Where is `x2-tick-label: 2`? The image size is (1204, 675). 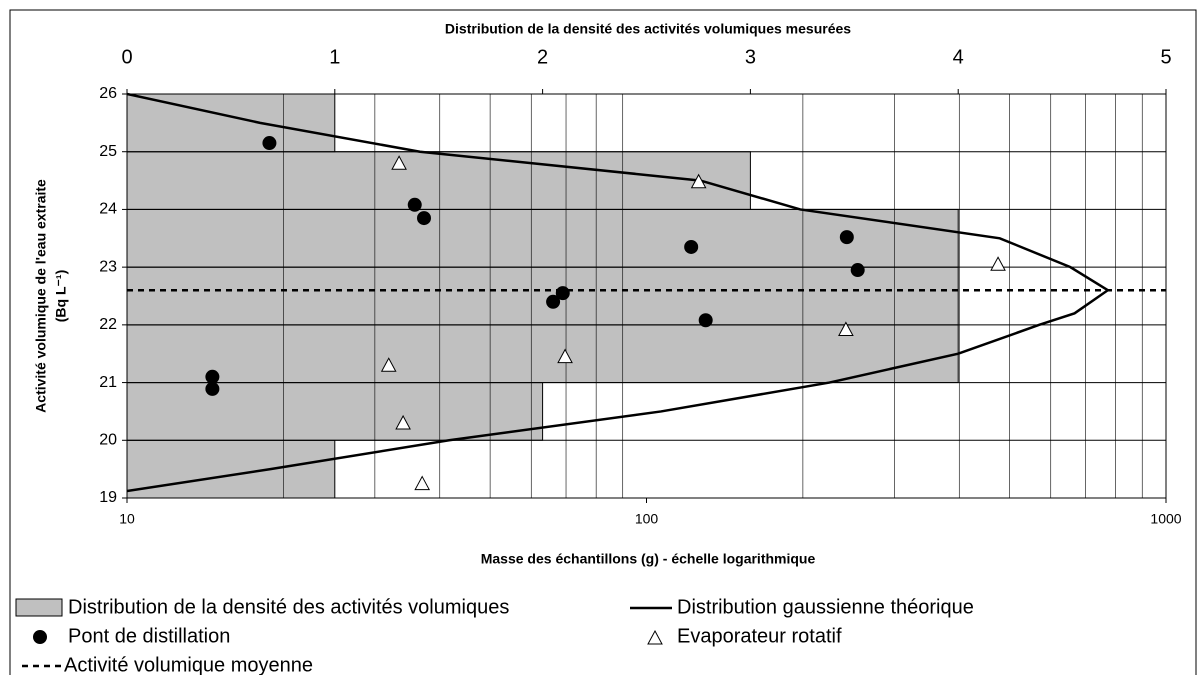
x2-tick-label: 2 is located at coordinates (542, 57).